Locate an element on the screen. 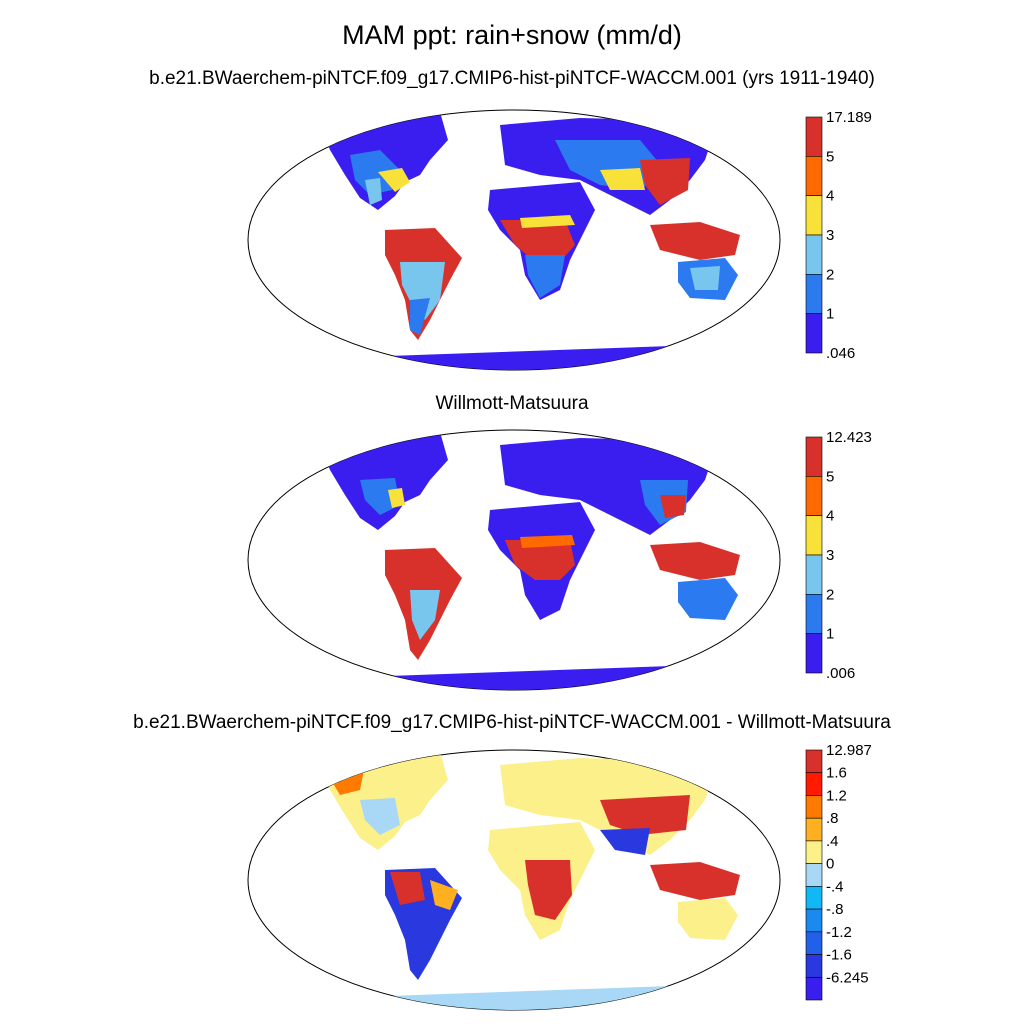 The image size is (1024, 1024). colorbar-label: -6.245 is located at coordinates (847, 977).